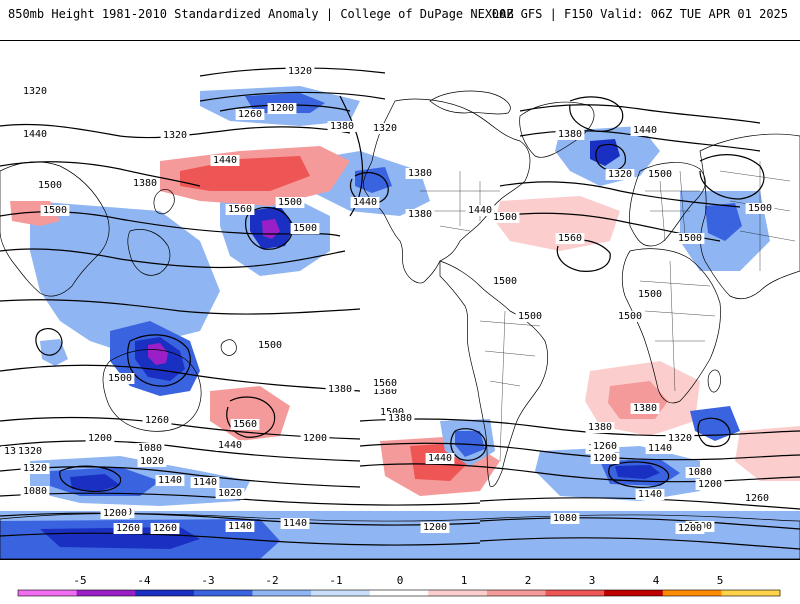  I want to click on colorbar-outline, so click(399, 593).